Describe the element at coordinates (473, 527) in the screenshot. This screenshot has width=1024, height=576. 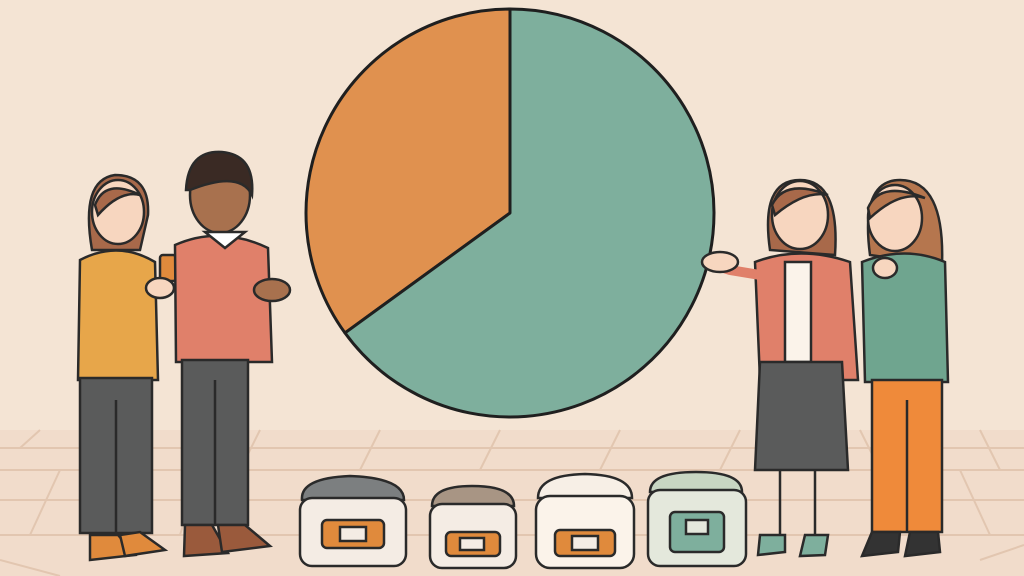
I see `rice-cooker-taupe` at that location.